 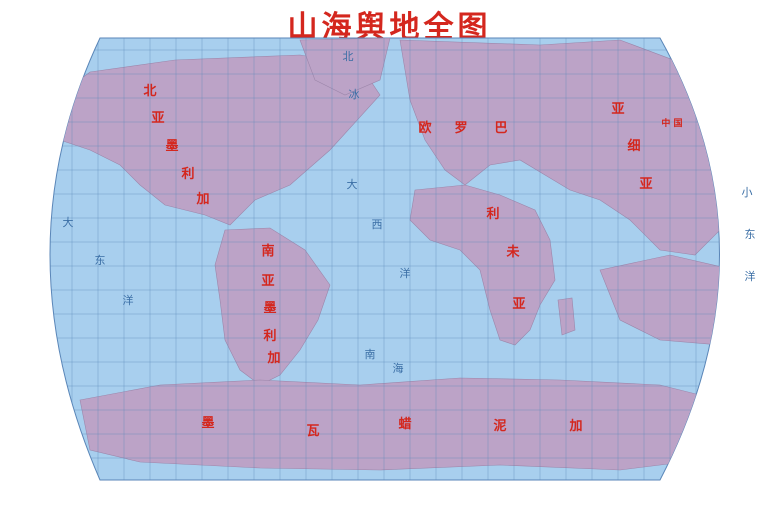 I want to click on continent-label-north-america: 亚, so click(x=157, y=118).